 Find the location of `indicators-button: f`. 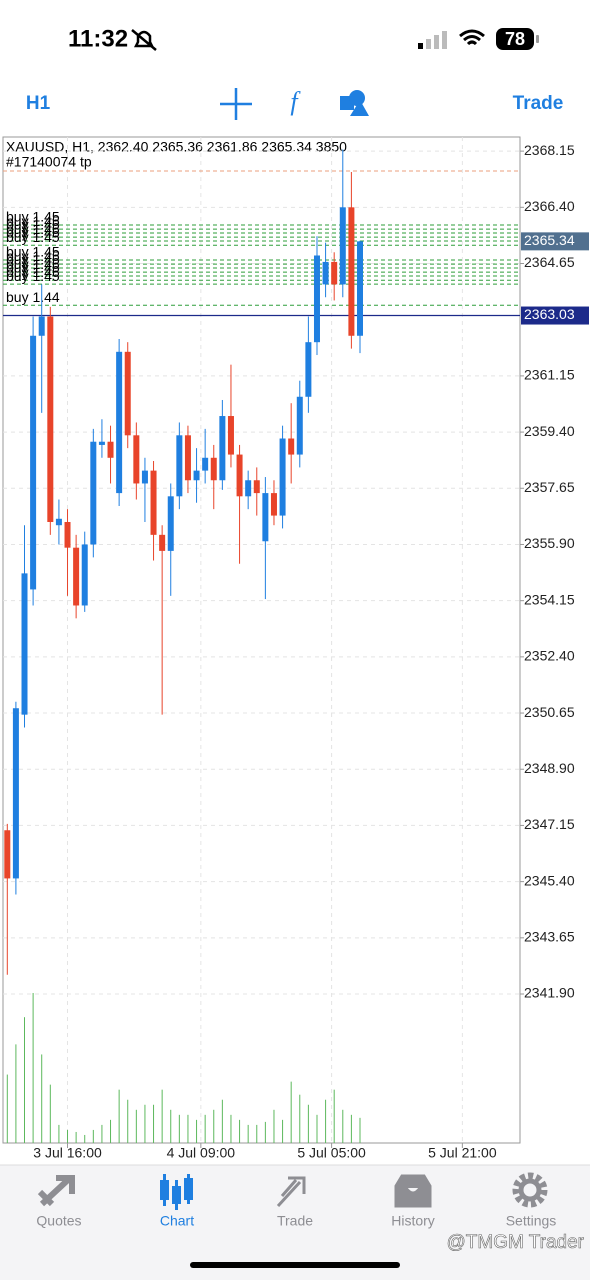

indicators-button: f is located at coordinates (295, 101).